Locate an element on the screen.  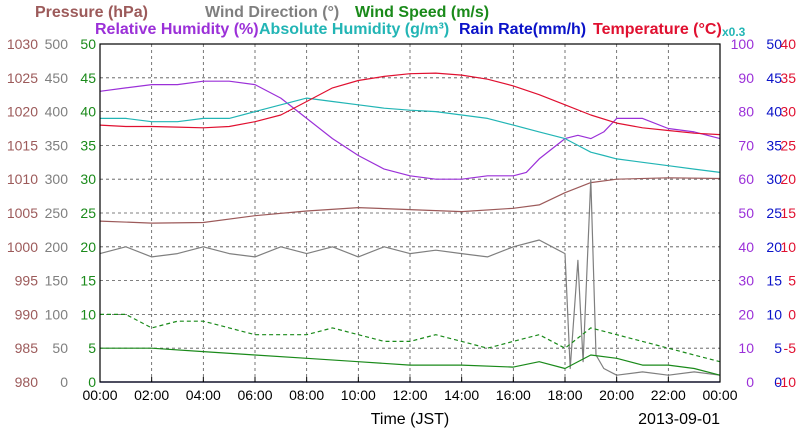
tick-label-wind-speed: 25 is located at coordinates (88, 213).